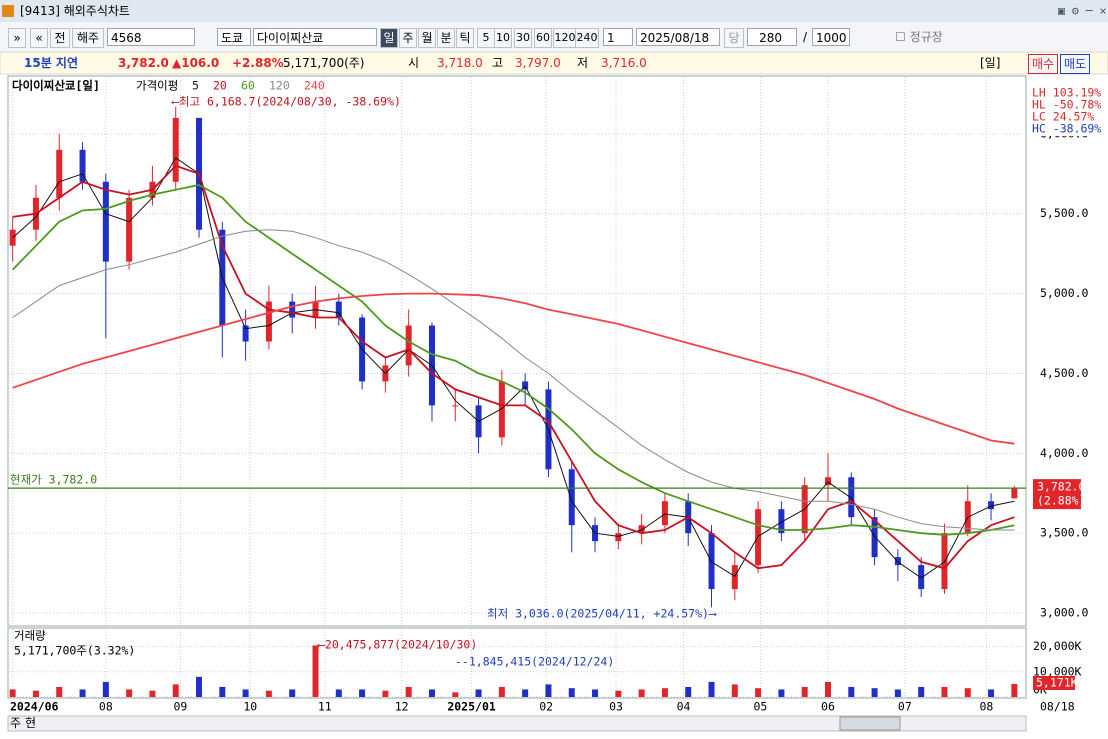 This screenshot has width=1108, height=739. Describe the element at coordinates (618, 37) in the screenshot. I see `interval: 1` at that location.